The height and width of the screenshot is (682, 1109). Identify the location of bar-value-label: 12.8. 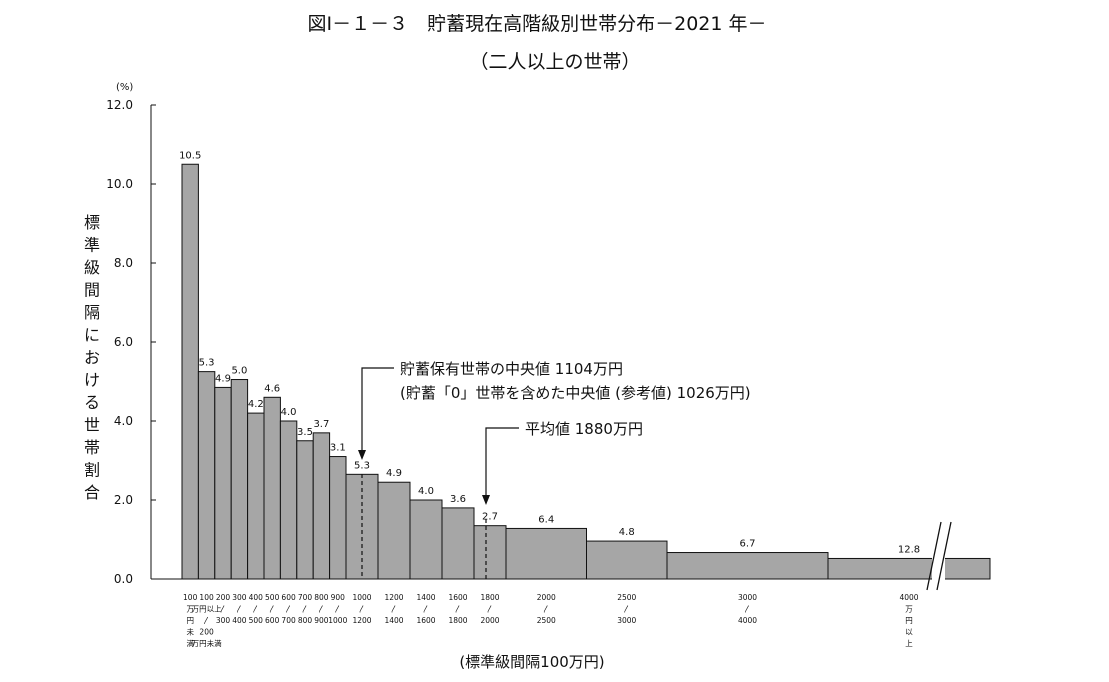
(909, 549).